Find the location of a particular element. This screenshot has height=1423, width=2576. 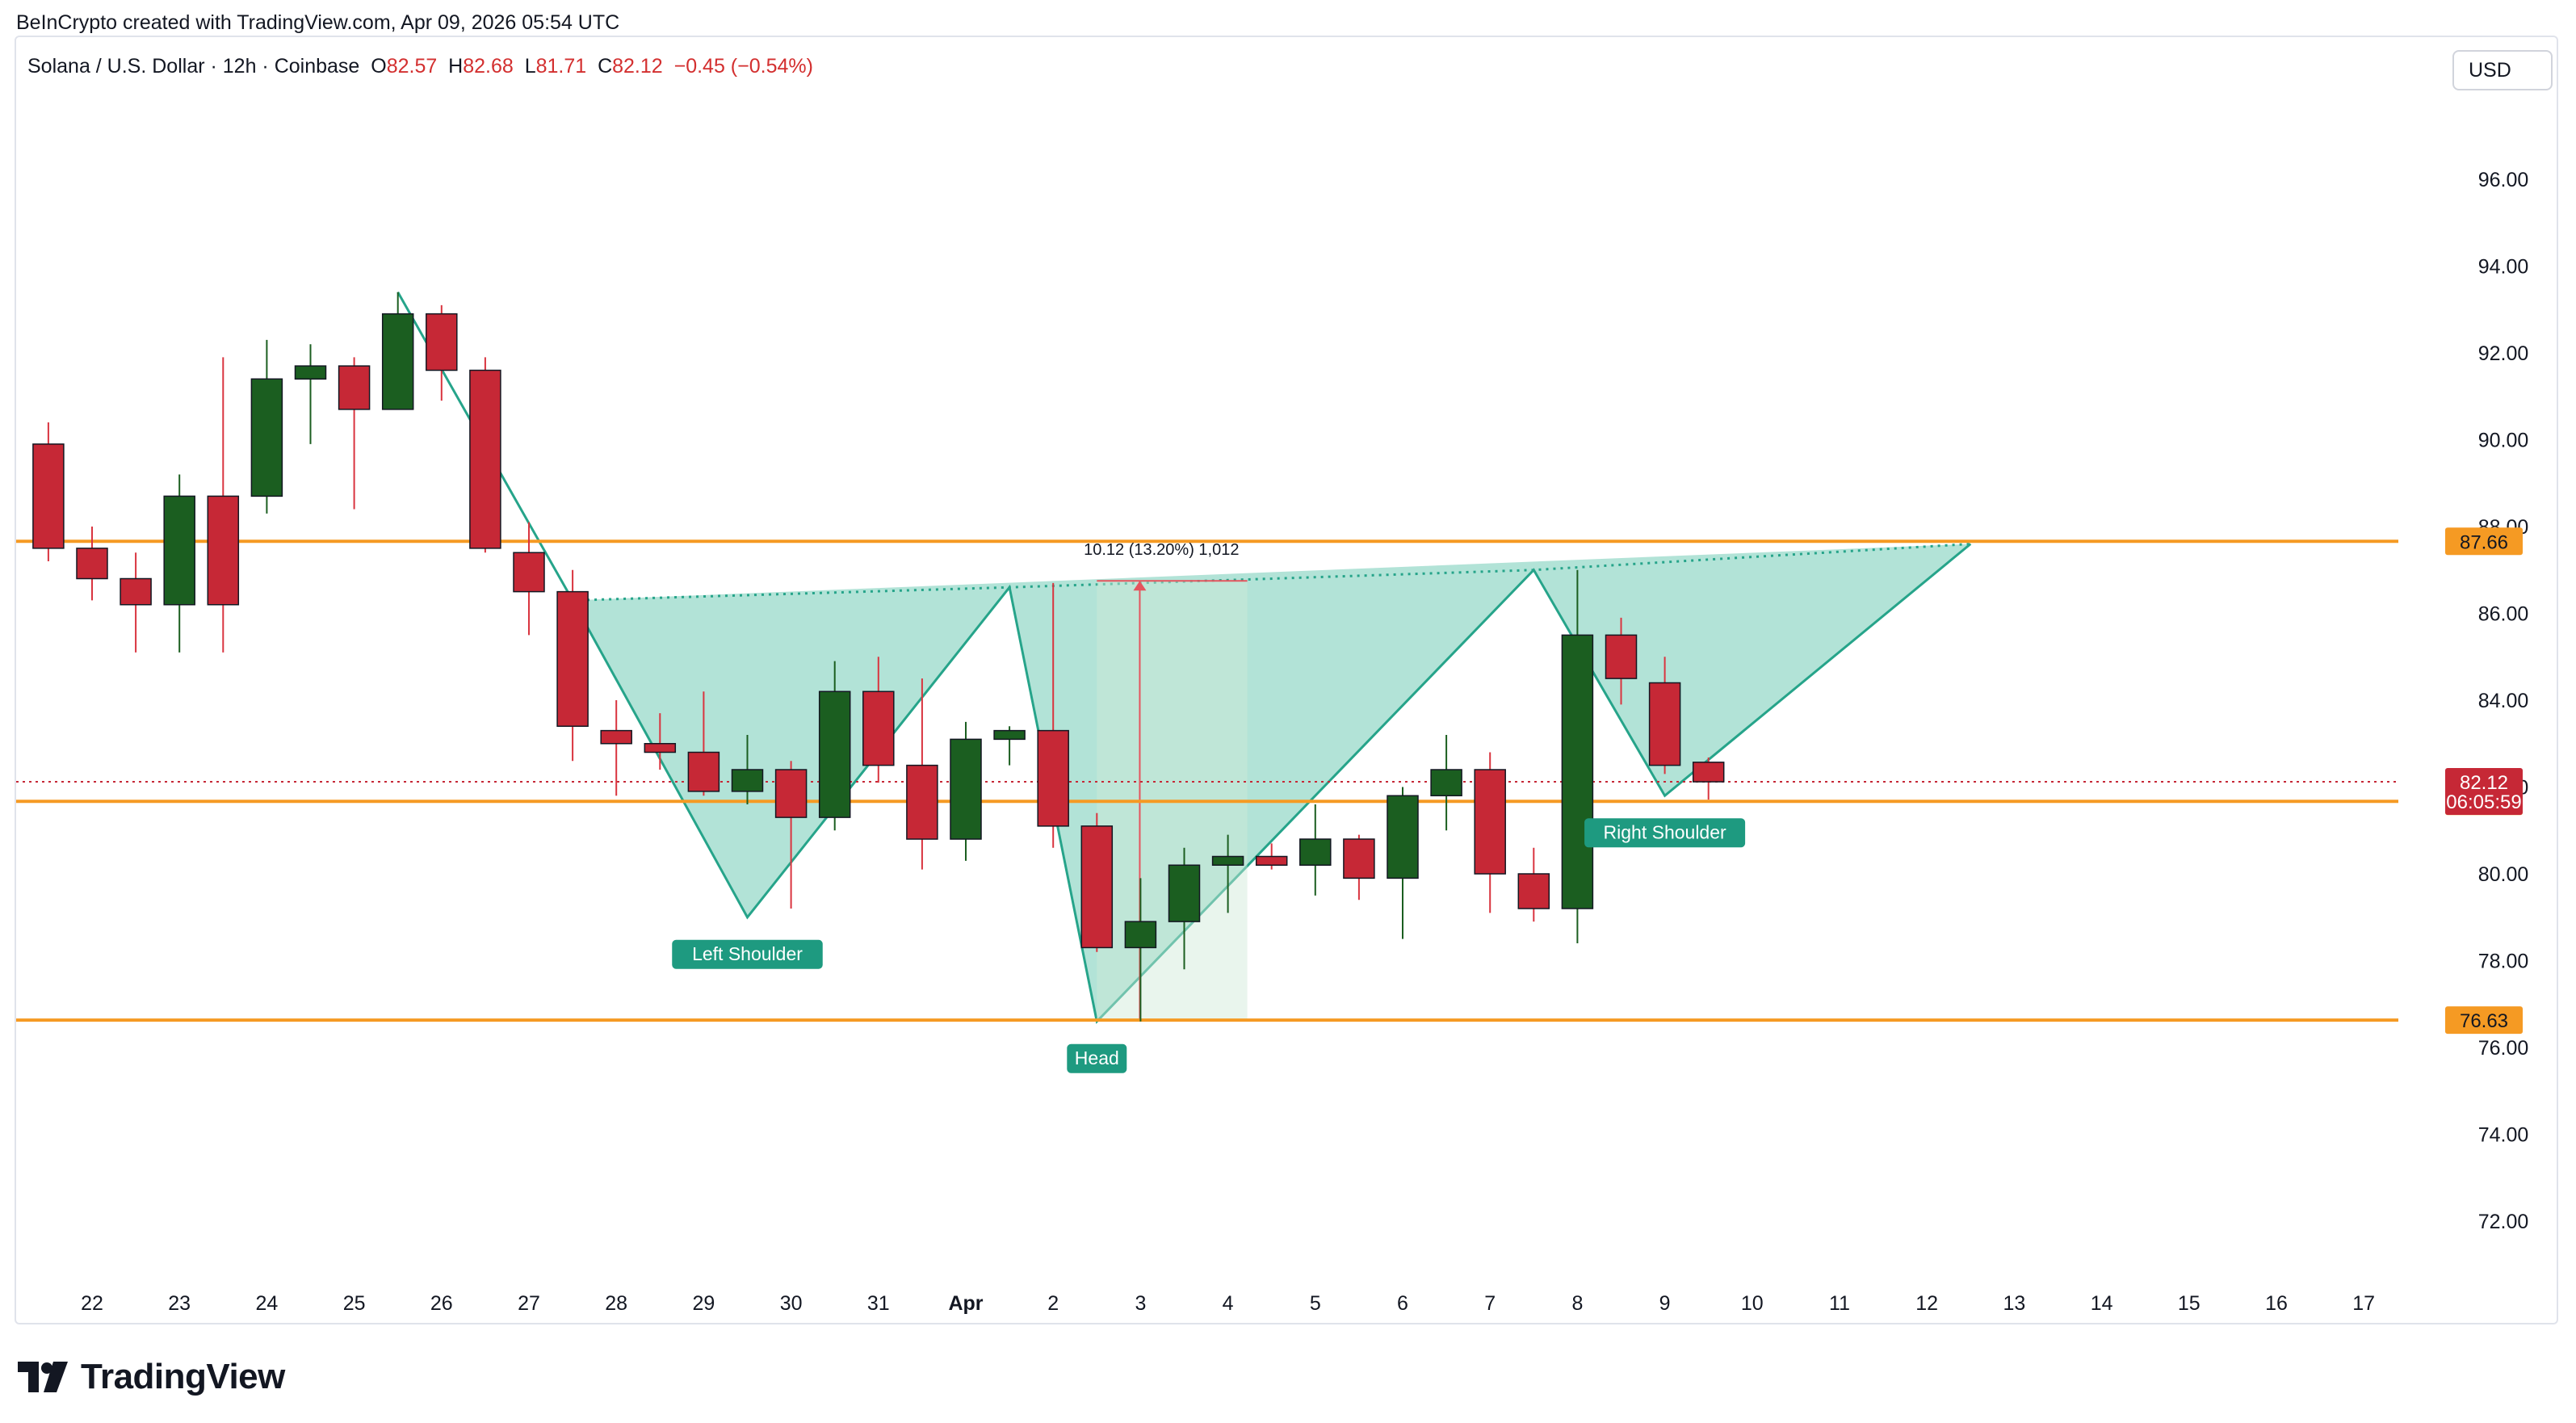

x-tick-label: 6 is located at coordinates (1402, 1303).